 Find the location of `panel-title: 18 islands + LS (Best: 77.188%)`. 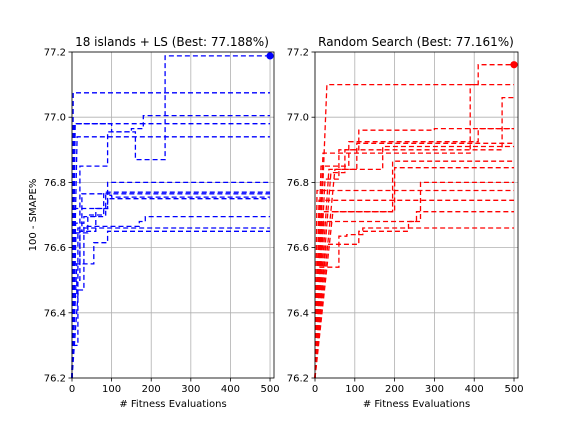

panel-title: 18 islands + LS (Best: 77.188%) is located at coordinates (172, 42).